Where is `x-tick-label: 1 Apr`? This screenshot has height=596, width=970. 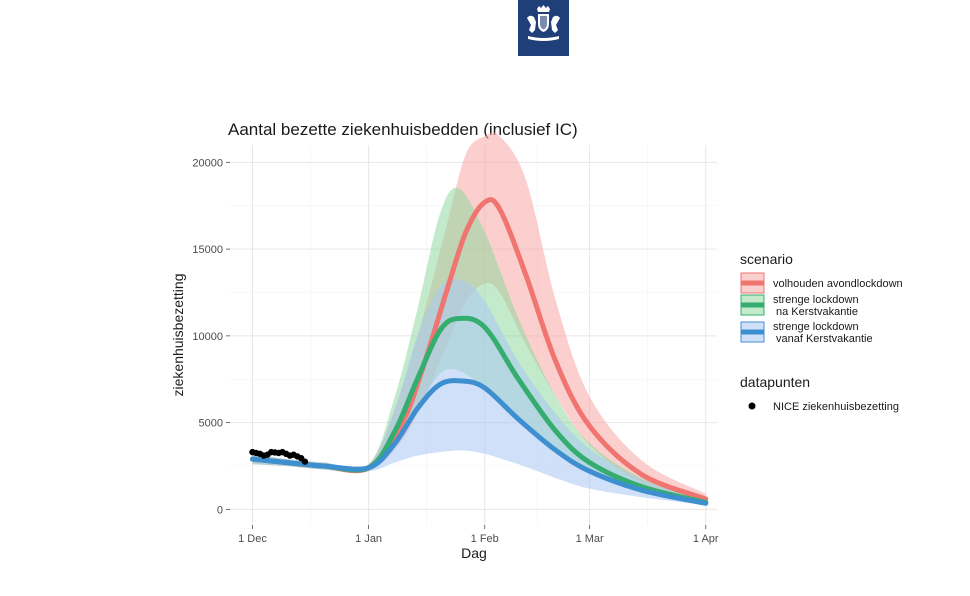
x-tick-label: 1 Apr is located at coordinates (706, 539).